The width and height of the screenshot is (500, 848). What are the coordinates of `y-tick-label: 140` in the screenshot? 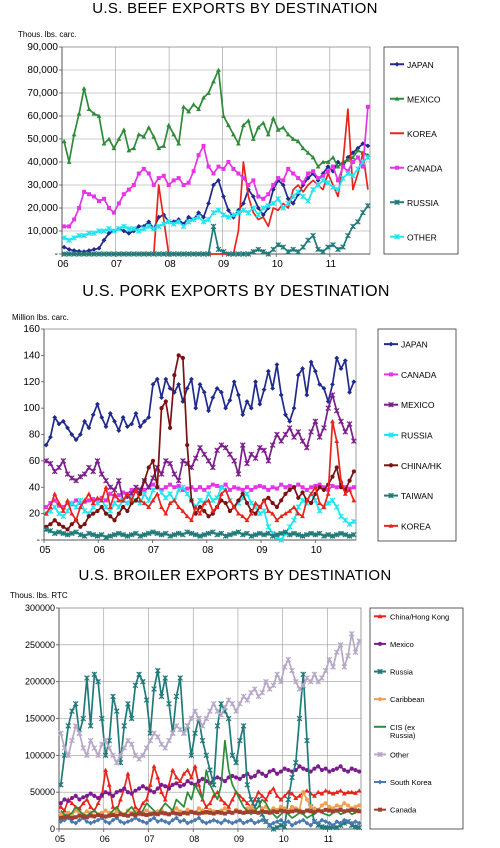 It's located at (31, 355).